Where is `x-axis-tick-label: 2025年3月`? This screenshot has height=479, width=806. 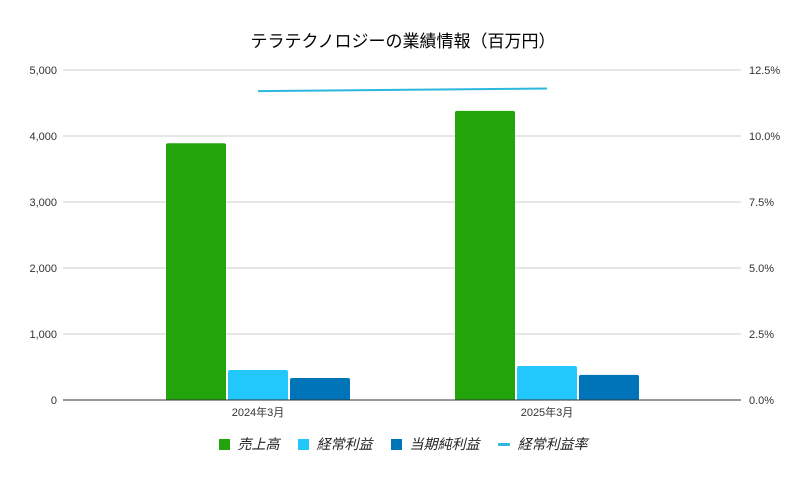 x-axis-tick-label: 2025年3月 is located at coordinates (547, 412).